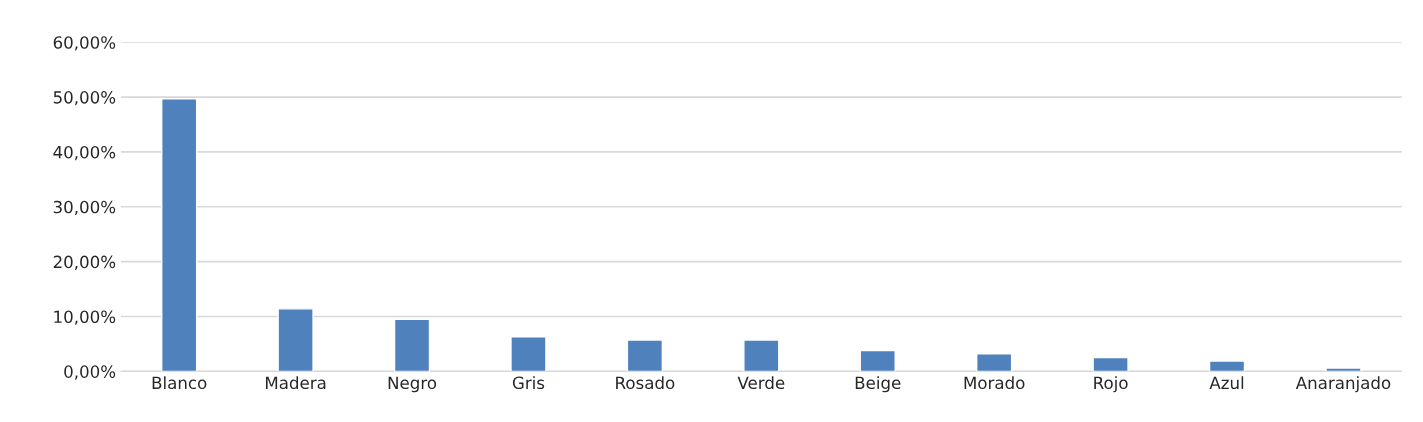  Describe the element at coordinates (1111, 384) in the screenshot. I see `x-tick-label: Rojo` at that location.